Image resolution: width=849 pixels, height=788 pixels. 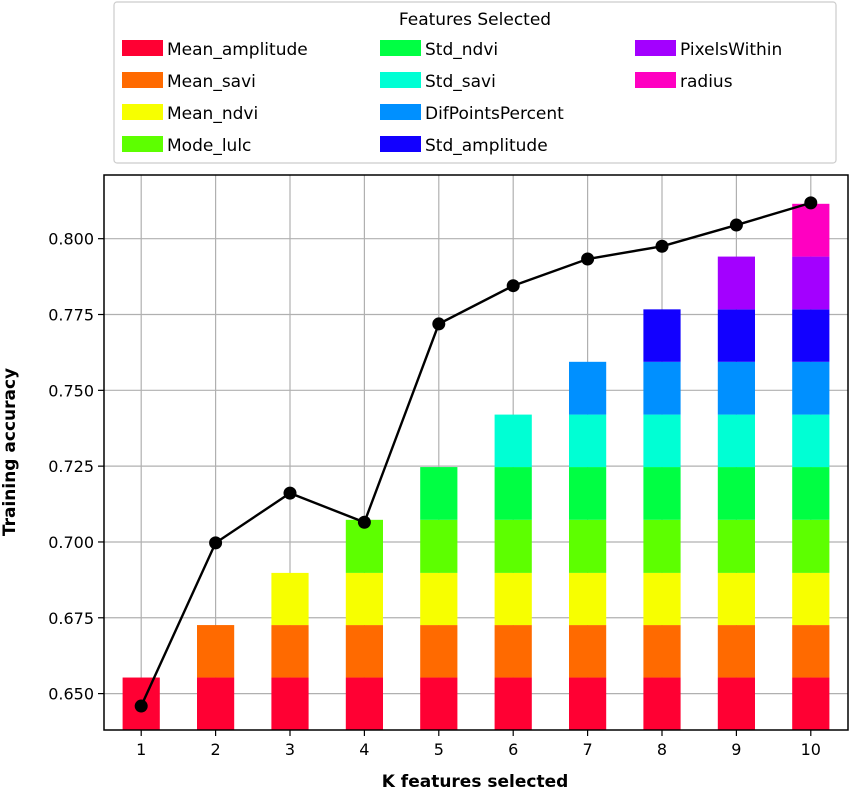 What do you see at coordinates (811, 703) in the screenshot?
I see `bar-segment-mean-amplitude-k10` at bounding box center [811, 703].